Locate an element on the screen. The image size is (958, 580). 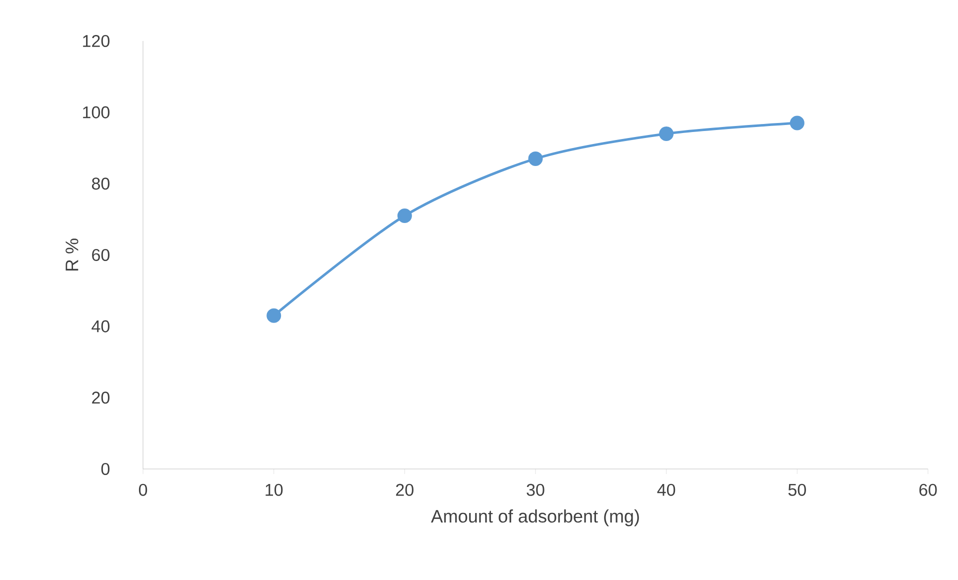
y-tick-label: 20 is located at coordinates (101, 398).